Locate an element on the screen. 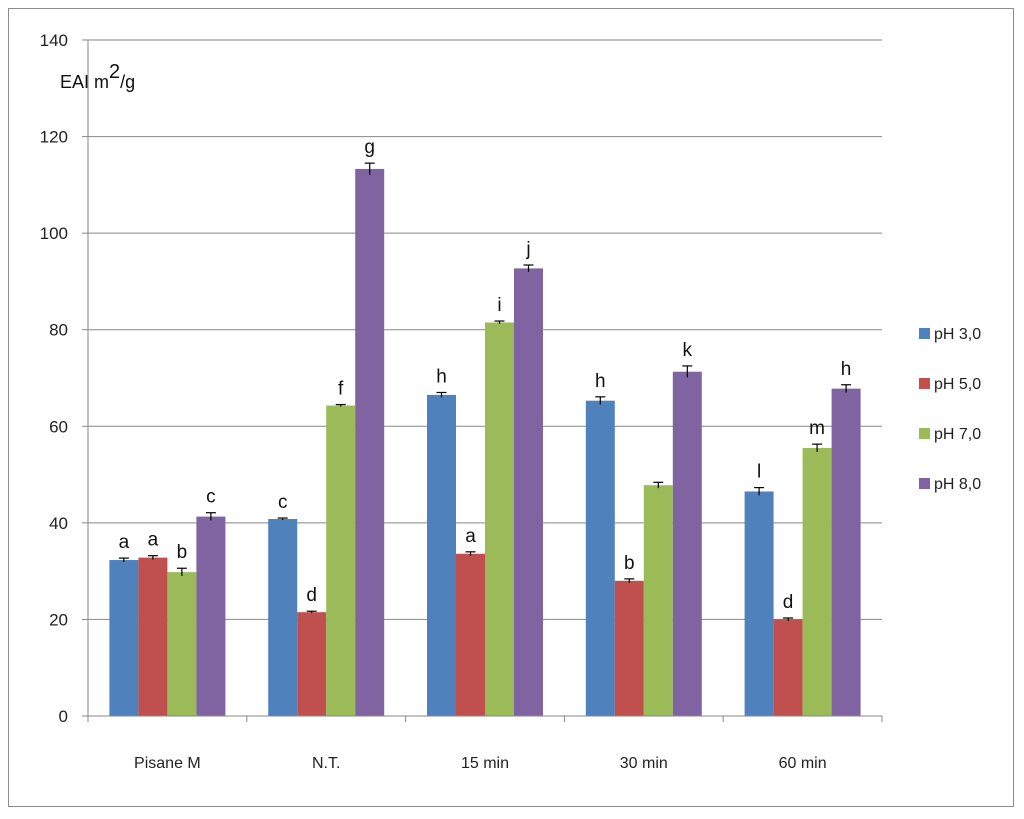 The height and width of the screenshot is (819, 1024). x-tick-label: 30 min is located at coordinates (644, 763).